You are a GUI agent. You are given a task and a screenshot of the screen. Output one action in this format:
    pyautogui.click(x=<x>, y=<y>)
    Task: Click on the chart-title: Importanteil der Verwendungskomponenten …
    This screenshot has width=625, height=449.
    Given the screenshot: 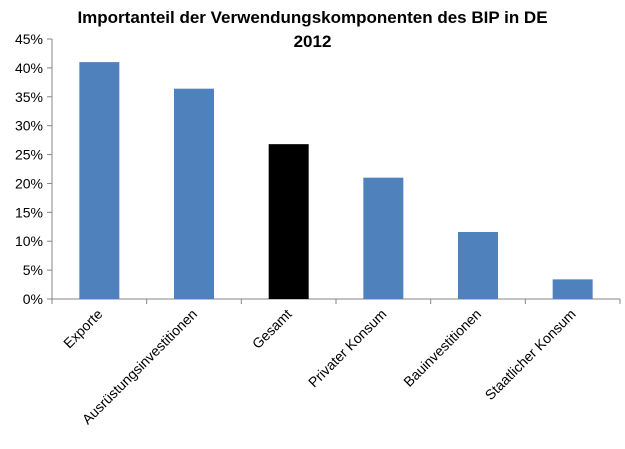 What is the action you would take?
    pyautogui.click(x=312, y=30)
    